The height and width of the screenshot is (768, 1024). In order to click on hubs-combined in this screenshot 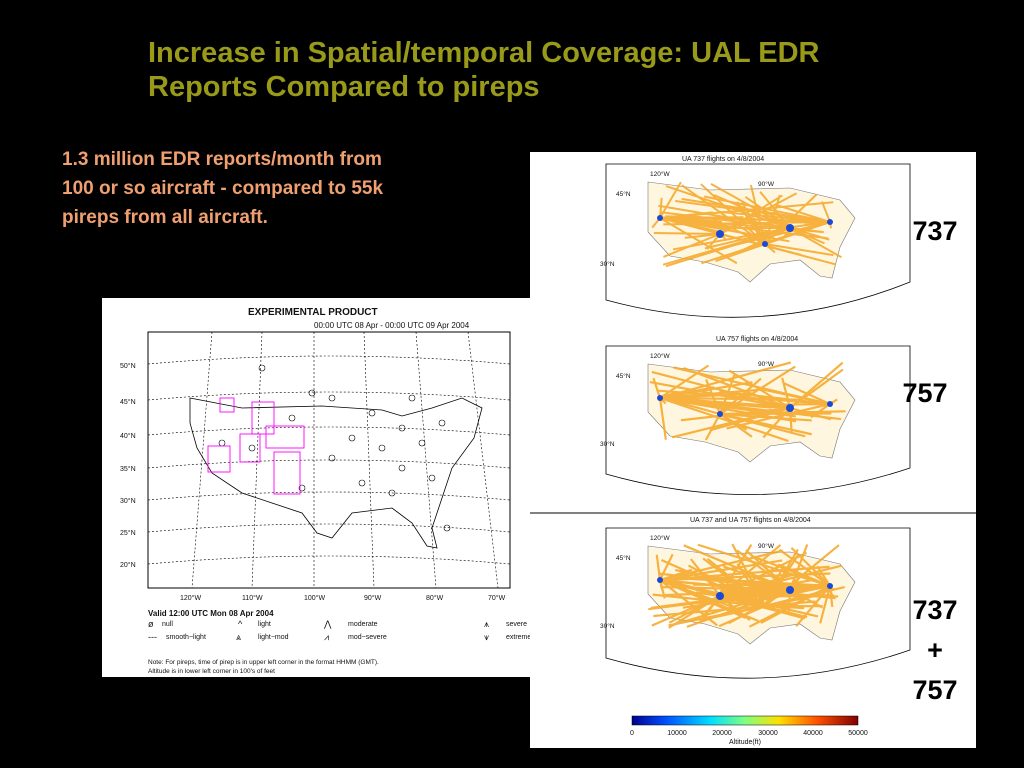, I will do `click(745, 588)`.